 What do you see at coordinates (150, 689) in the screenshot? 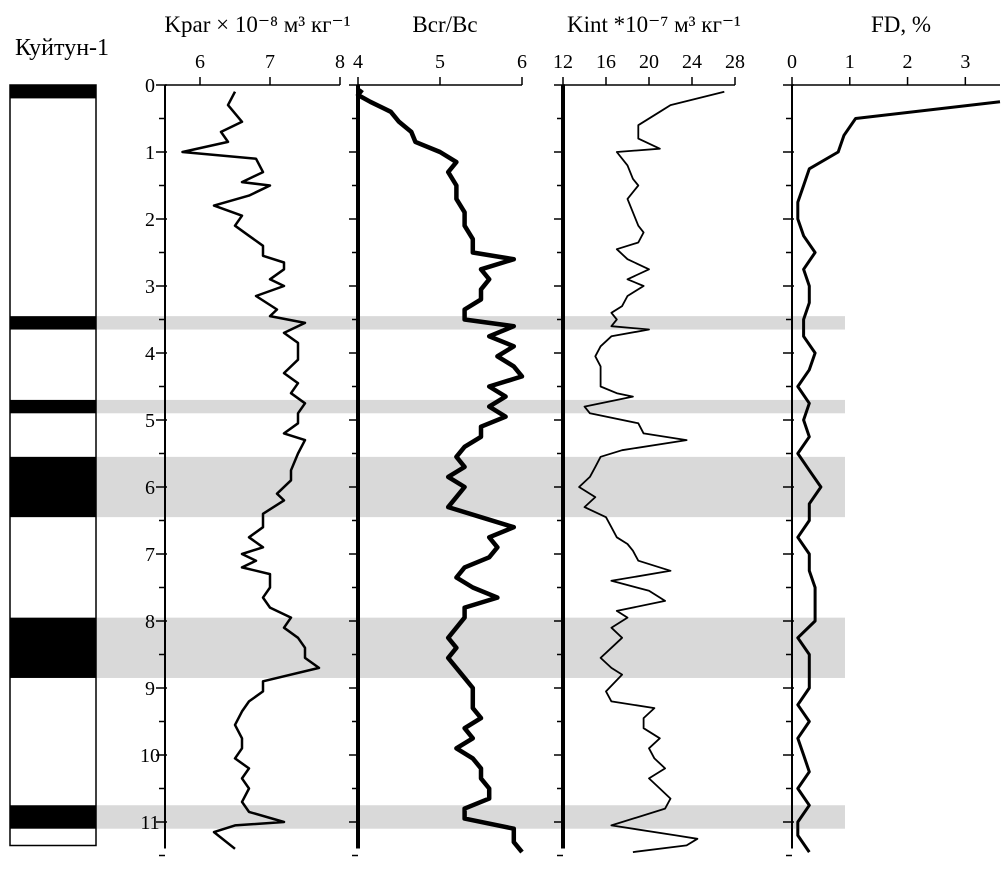
I see `depth-tick-label: 9` at bounding box center [150, 689].